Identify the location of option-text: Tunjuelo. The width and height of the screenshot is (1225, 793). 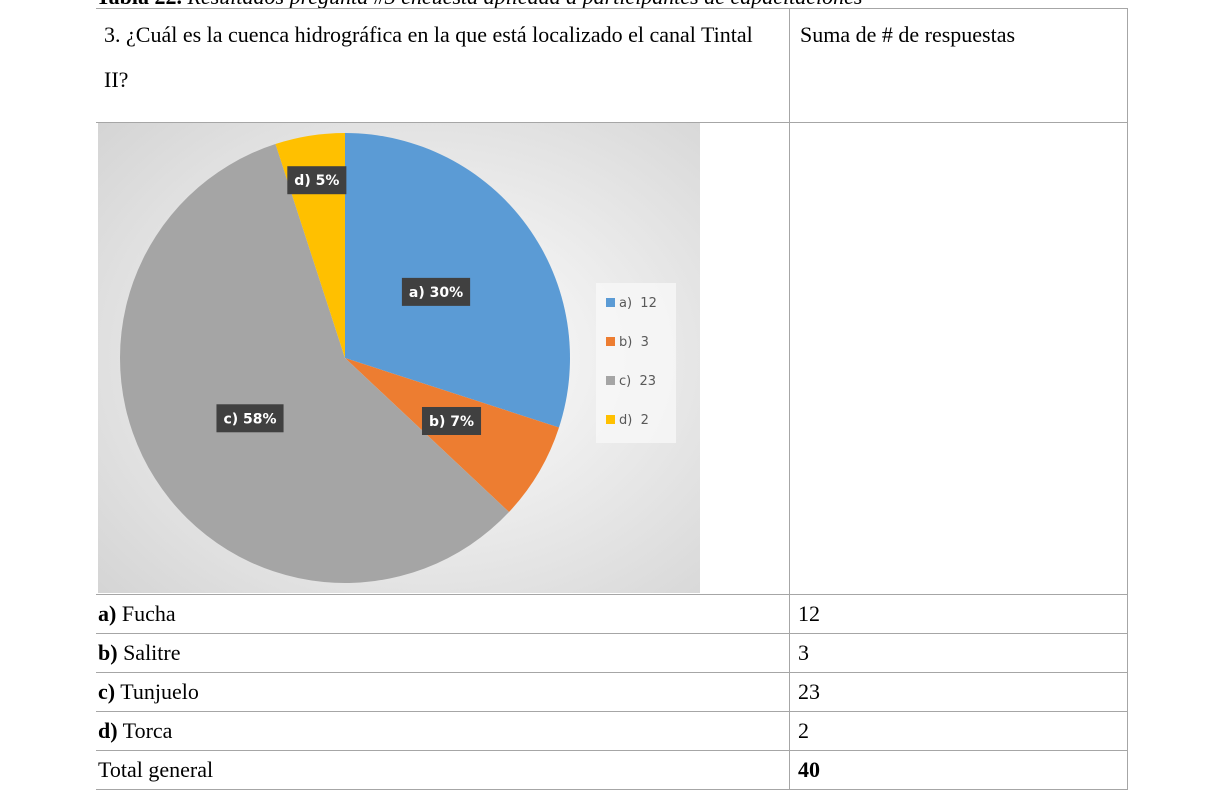
(159, 691).